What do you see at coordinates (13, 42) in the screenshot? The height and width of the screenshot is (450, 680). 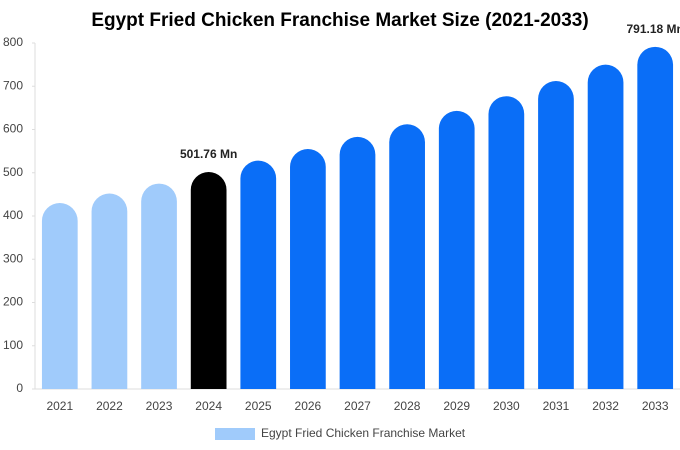 I see `y-tick-label: 800` at bounding box center [13, 42].